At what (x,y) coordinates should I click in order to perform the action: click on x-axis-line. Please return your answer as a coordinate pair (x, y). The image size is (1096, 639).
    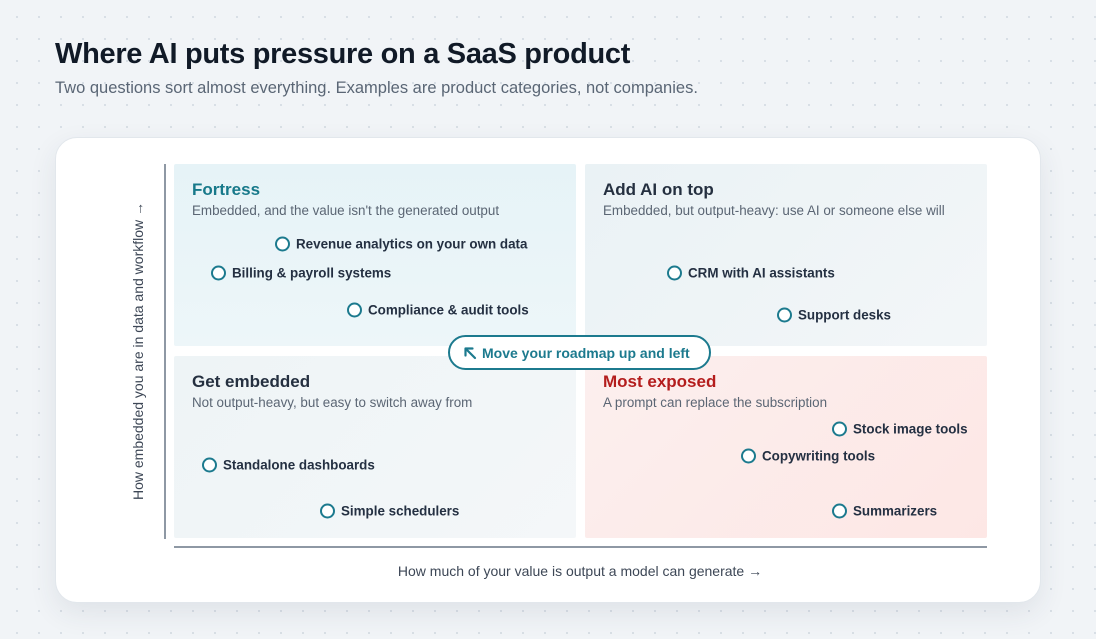
    Looking at the image, I should click on (580, 547).